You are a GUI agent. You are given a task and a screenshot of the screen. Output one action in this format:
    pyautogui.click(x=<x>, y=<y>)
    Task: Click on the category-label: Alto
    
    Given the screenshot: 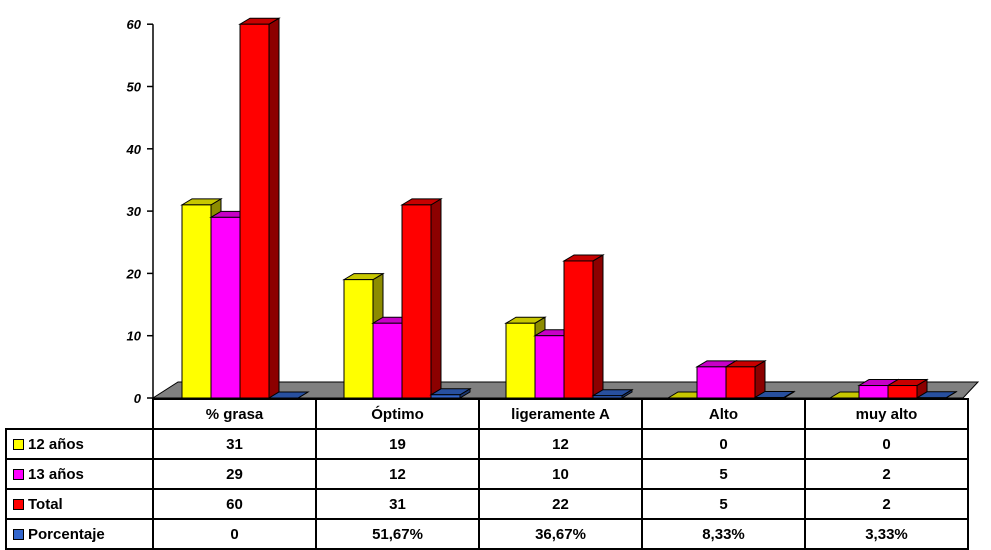 What is the action you would take?
    pyautogui.click(x=723, y=414)
    